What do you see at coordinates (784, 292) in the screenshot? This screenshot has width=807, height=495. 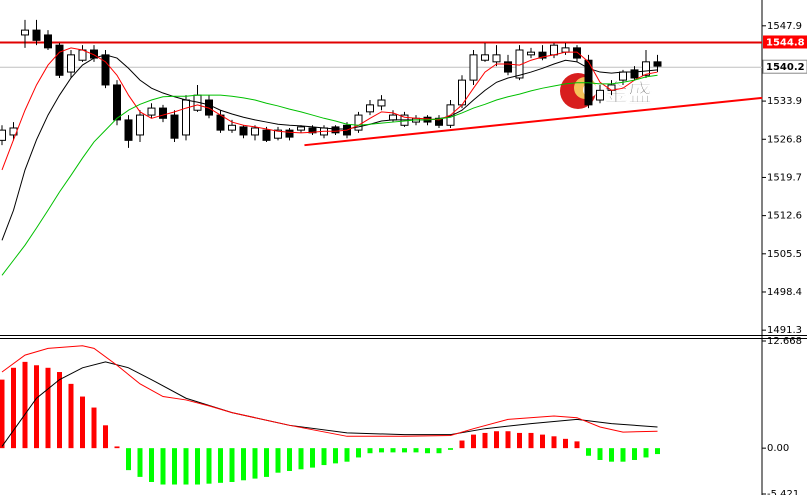 I see `y-tick-label: 1498.4` at bounding box center [784, 292].